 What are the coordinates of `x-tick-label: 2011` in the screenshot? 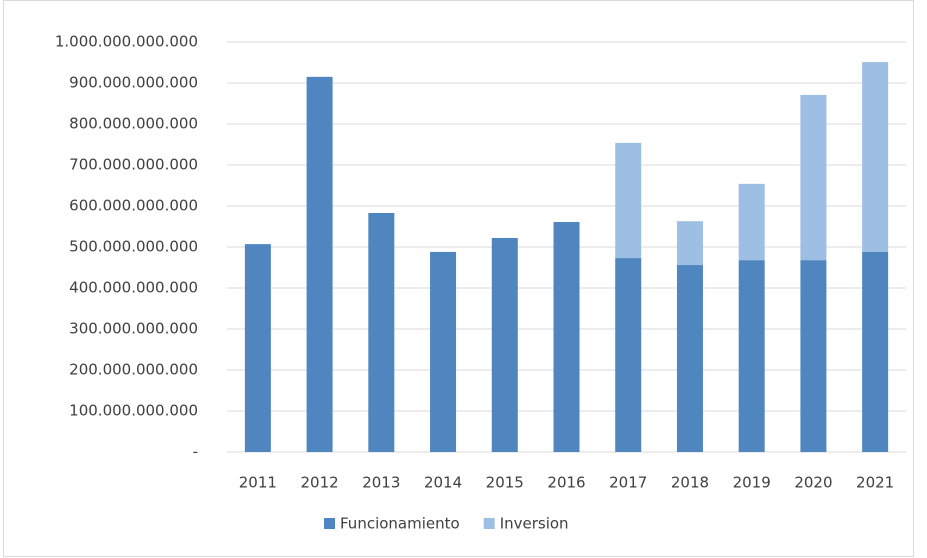 It's located at (258, 483).